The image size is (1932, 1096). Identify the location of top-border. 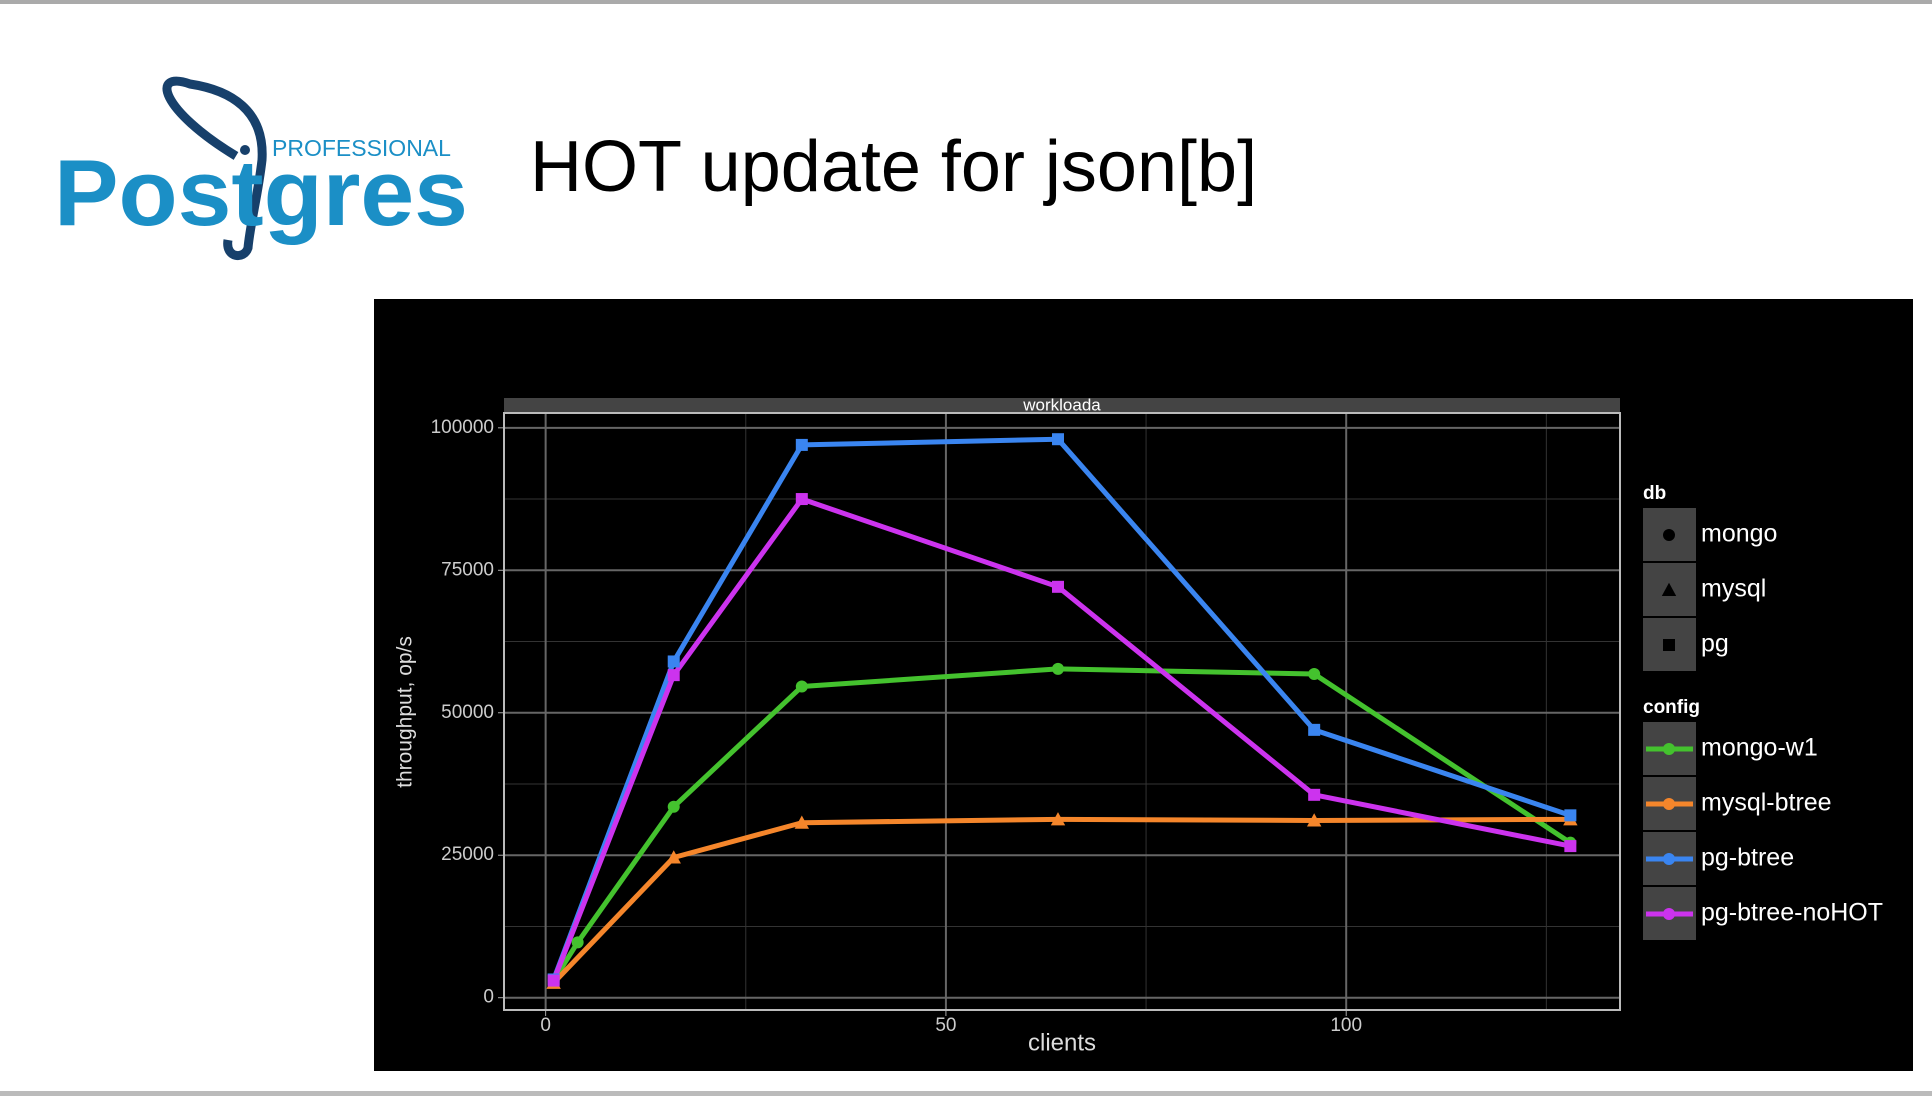
(966, 2).